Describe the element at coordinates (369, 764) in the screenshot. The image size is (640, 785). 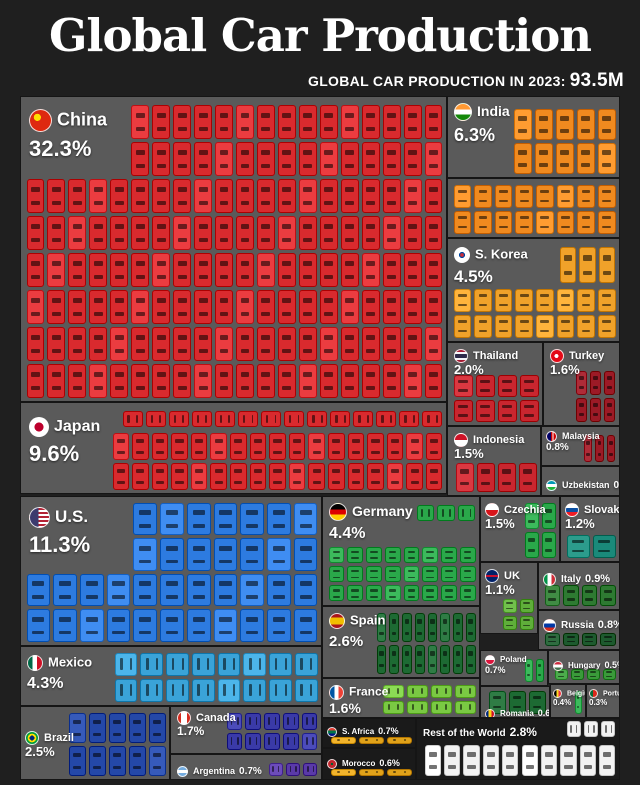
I see `tile-morocco: Morocco 0.6%` at that location.